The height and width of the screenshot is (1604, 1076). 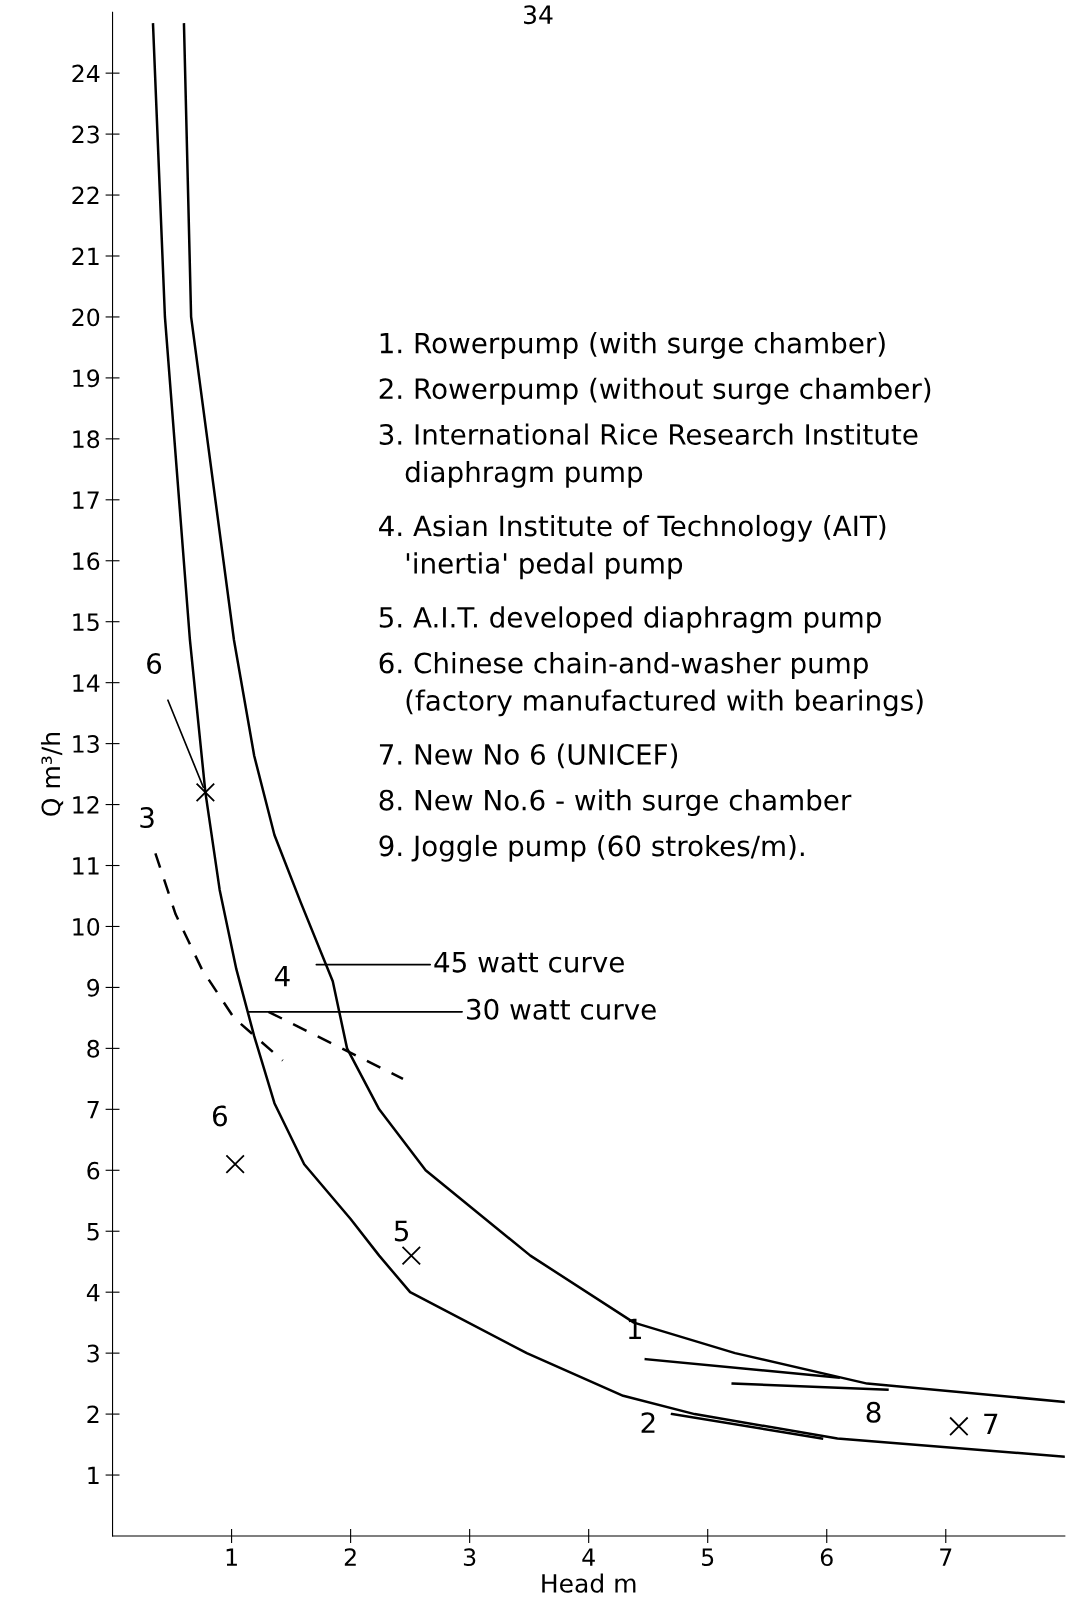 What do you see at coordinates (86, 744) in the screenshot?
I see `y-tick-label: 13` at bounding box center [86, 744].